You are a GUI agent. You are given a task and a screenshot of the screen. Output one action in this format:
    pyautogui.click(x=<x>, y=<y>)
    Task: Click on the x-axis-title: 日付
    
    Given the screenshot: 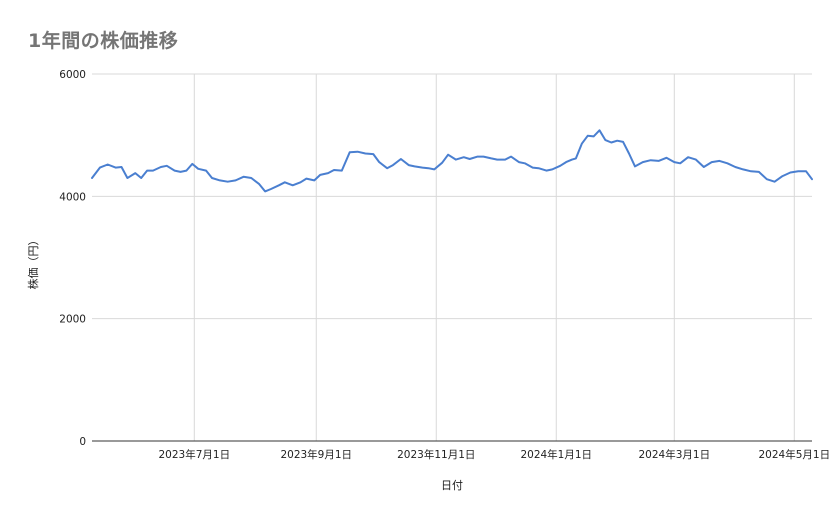 What is the action you would take?
    pyautogui.click(x=452, y=485)
    